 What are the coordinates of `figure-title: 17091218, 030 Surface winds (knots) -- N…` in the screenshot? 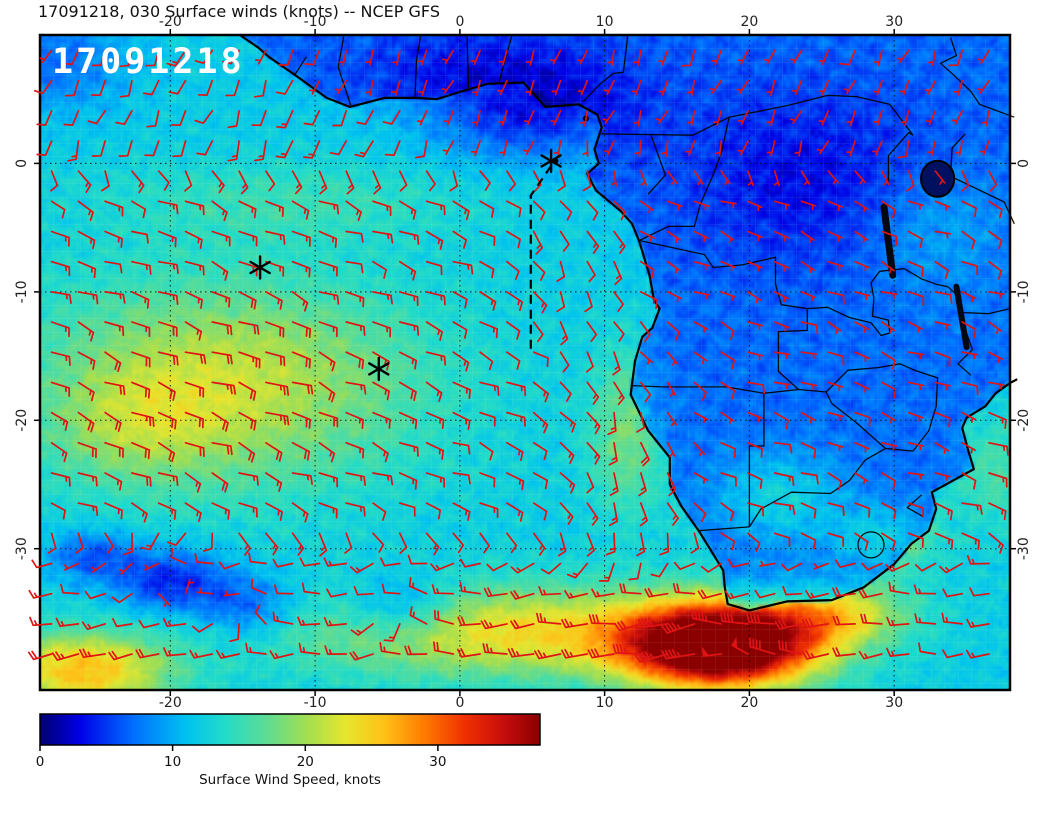 It's located at (239, 11).